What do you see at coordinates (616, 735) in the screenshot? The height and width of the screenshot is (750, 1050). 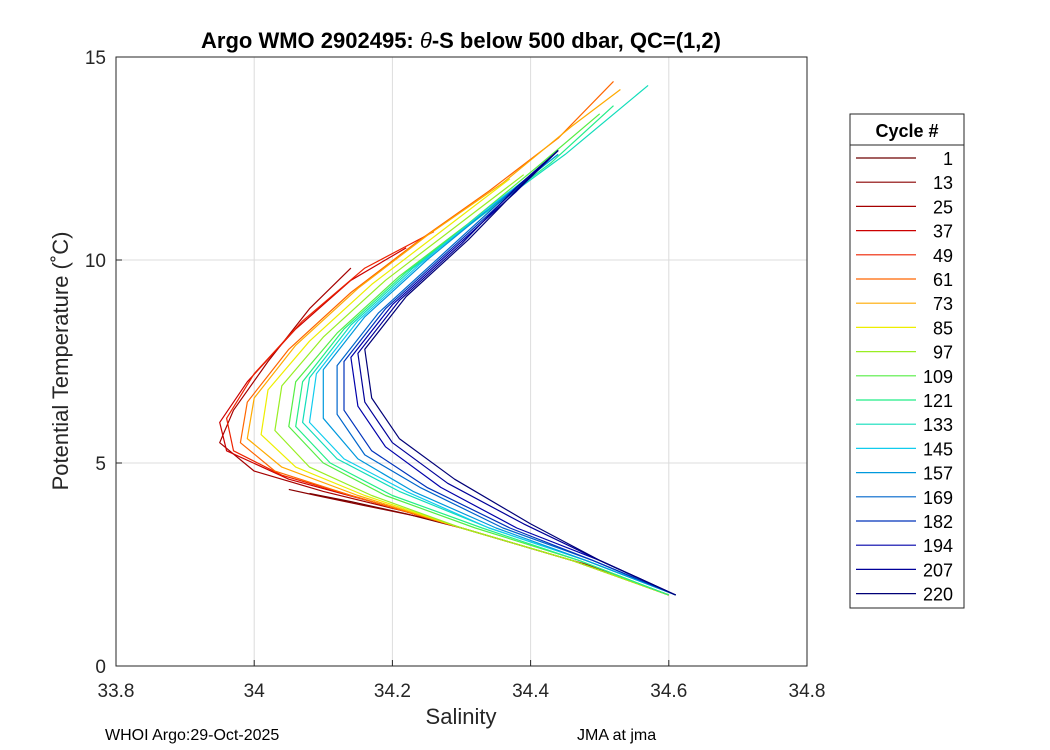 I see `footer-right: JMA at jma` at bounding box center [616, 735].